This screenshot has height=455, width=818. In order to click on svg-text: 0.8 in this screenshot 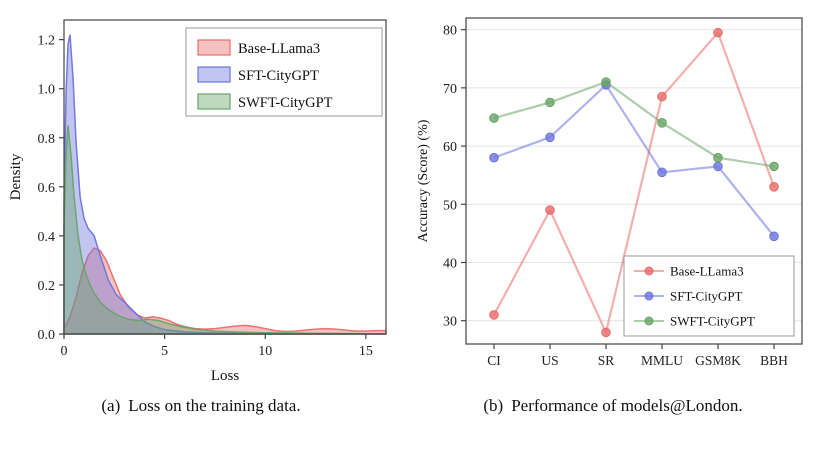, I will do `click(47, 139)`.